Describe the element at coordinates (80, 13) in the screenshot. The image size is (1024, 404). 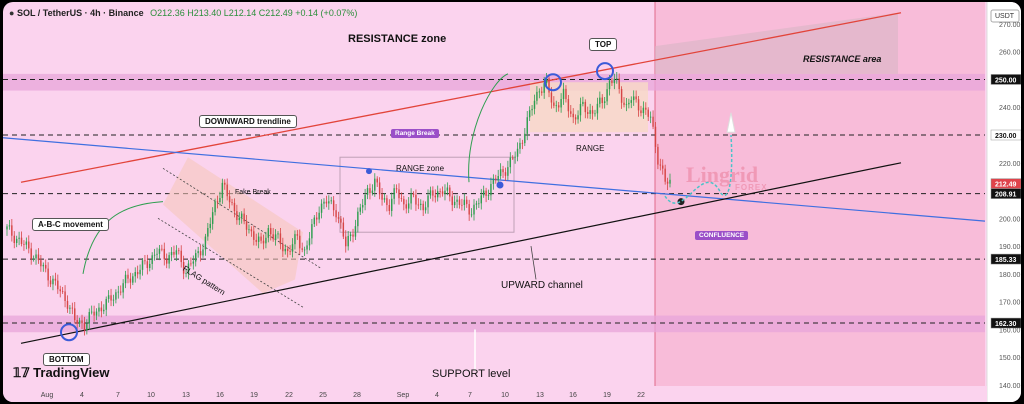
I see `symbol-label: SOL / TetherUS · 4h · Binance` at that location.